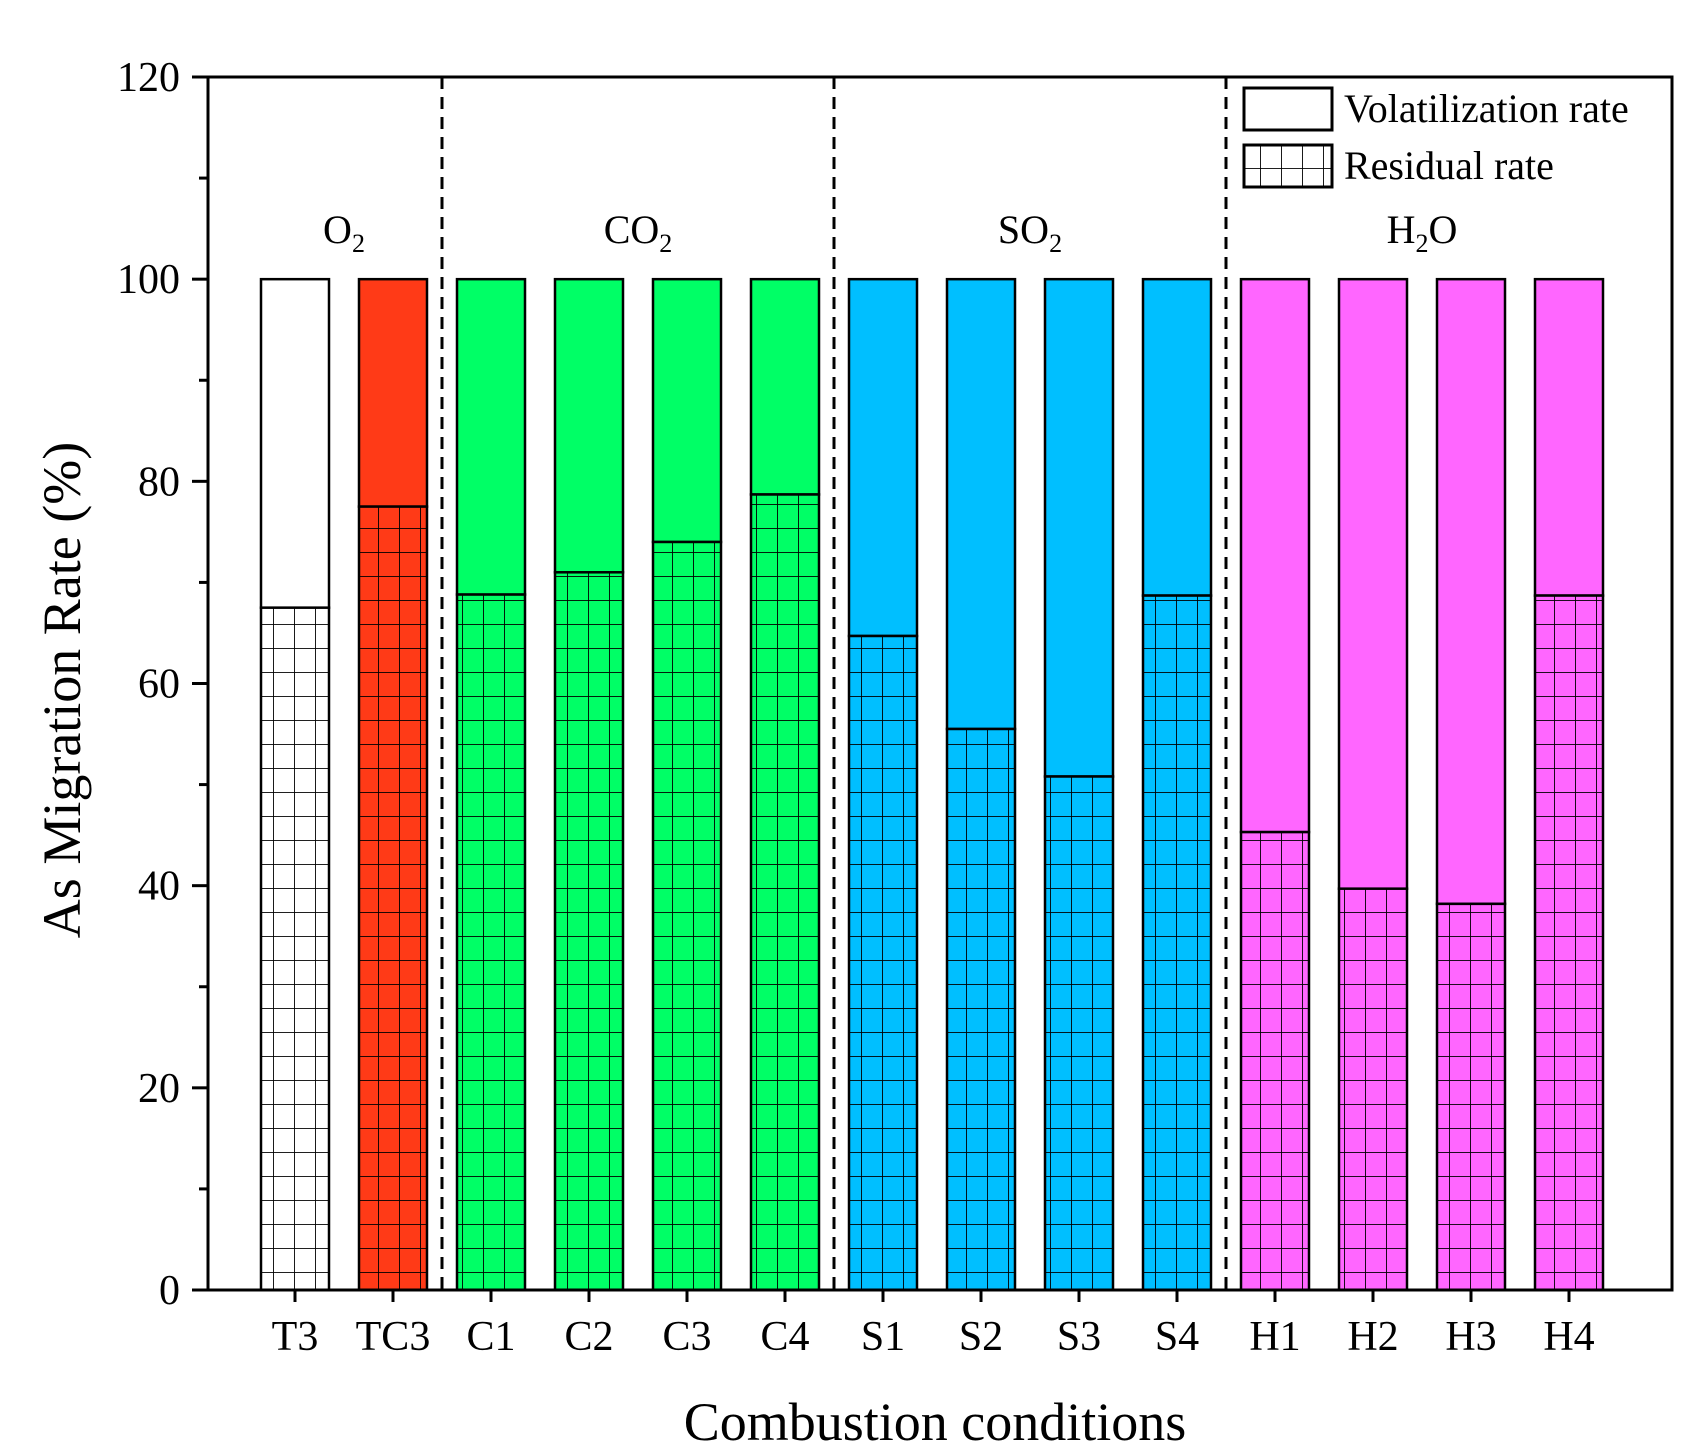 The width and height of the screenshot is (1700, 1451). I want to click on bar-residual-s1, so click(883, 963).